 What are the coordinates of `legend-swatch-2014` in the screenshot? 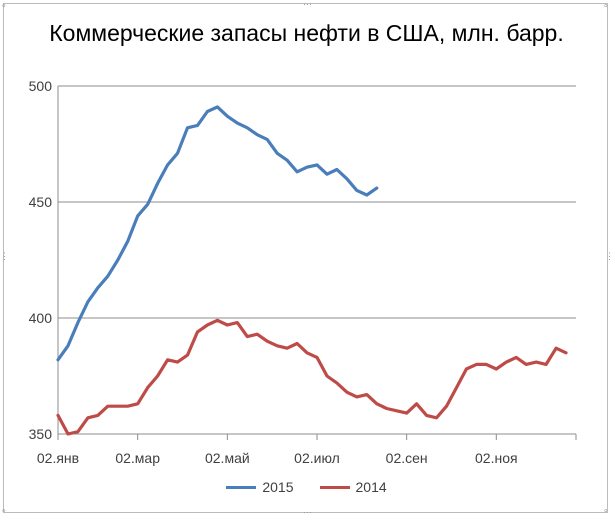 It's located at (334, 487).